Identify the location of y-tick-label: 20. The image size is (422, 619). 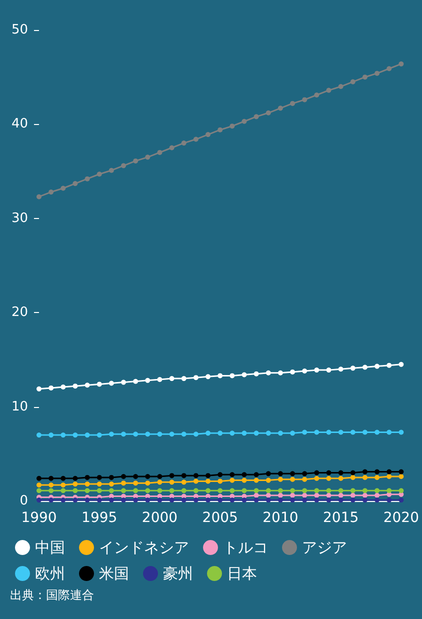
(19, 312).